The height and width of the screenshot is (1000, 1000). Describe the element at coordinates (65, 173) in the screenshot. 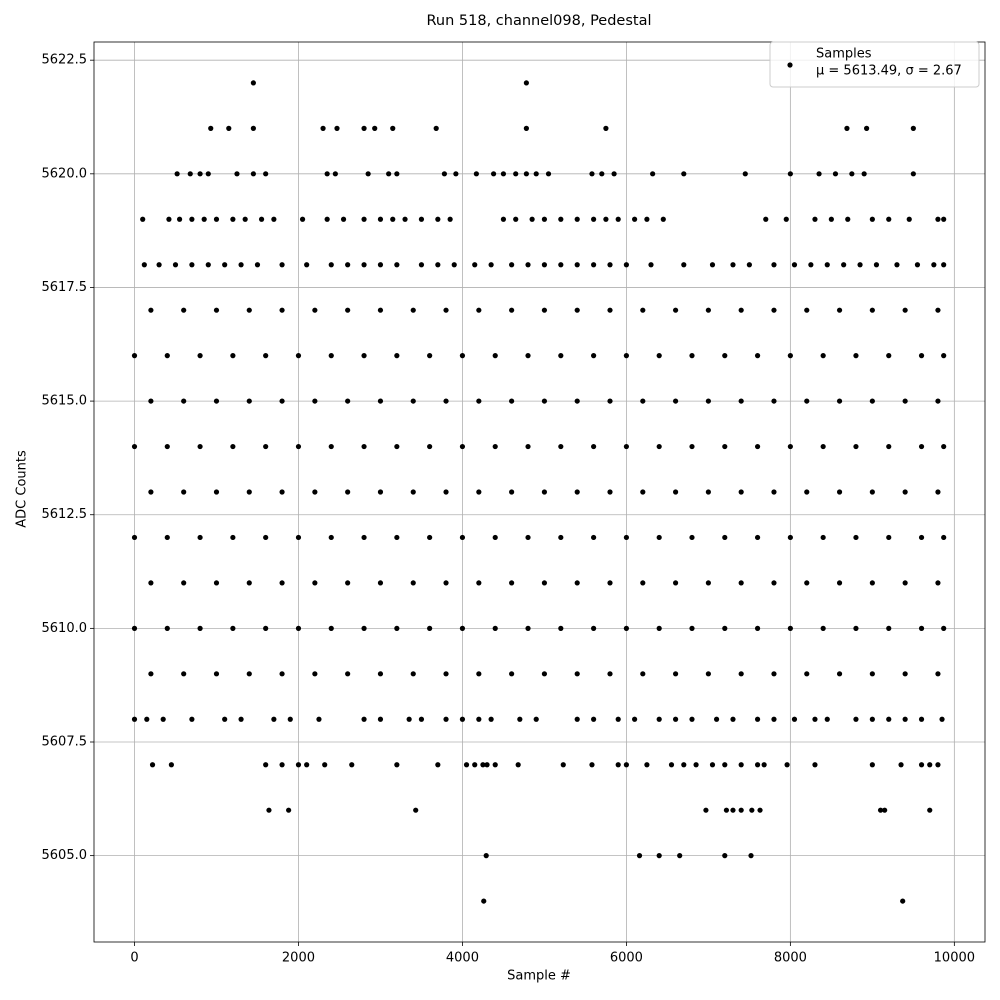

I see `y-tick-label: 5620.0` at that location.